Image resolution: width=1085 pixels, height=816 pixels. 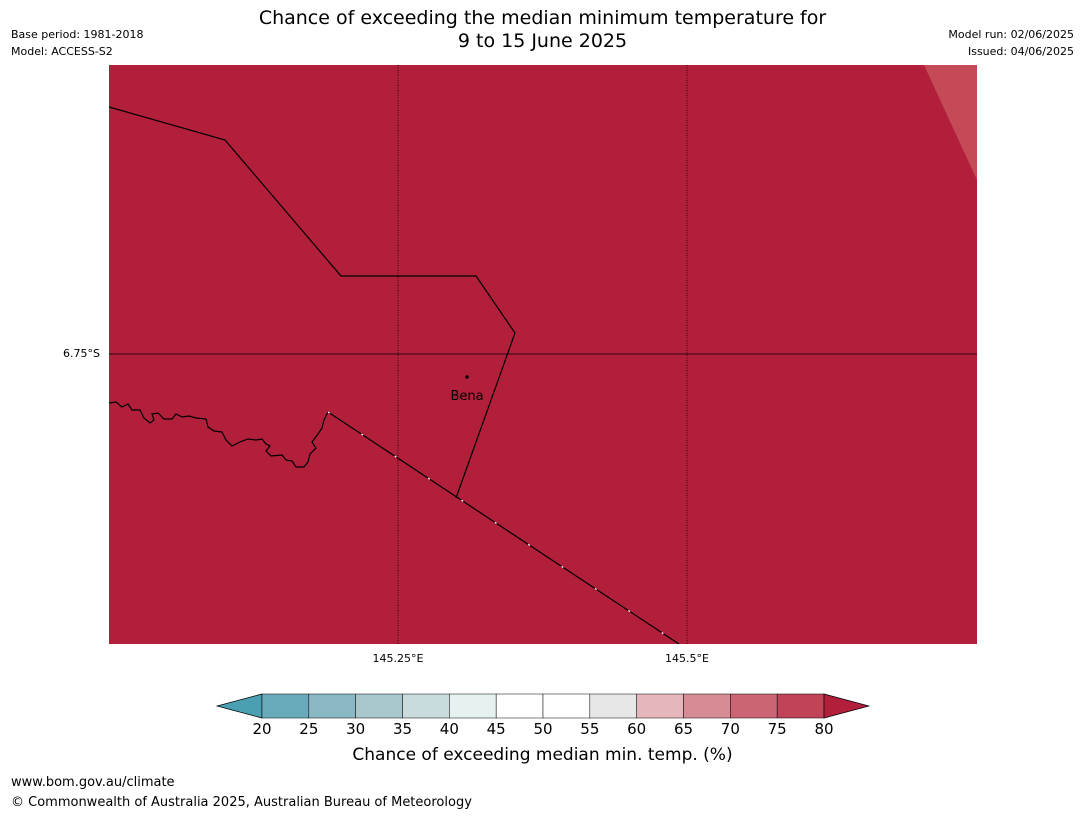 What do you see at coordinates (239, 706) in the screenshot?
I see `colorbar-extension-low` at bounding box center [239, 706].